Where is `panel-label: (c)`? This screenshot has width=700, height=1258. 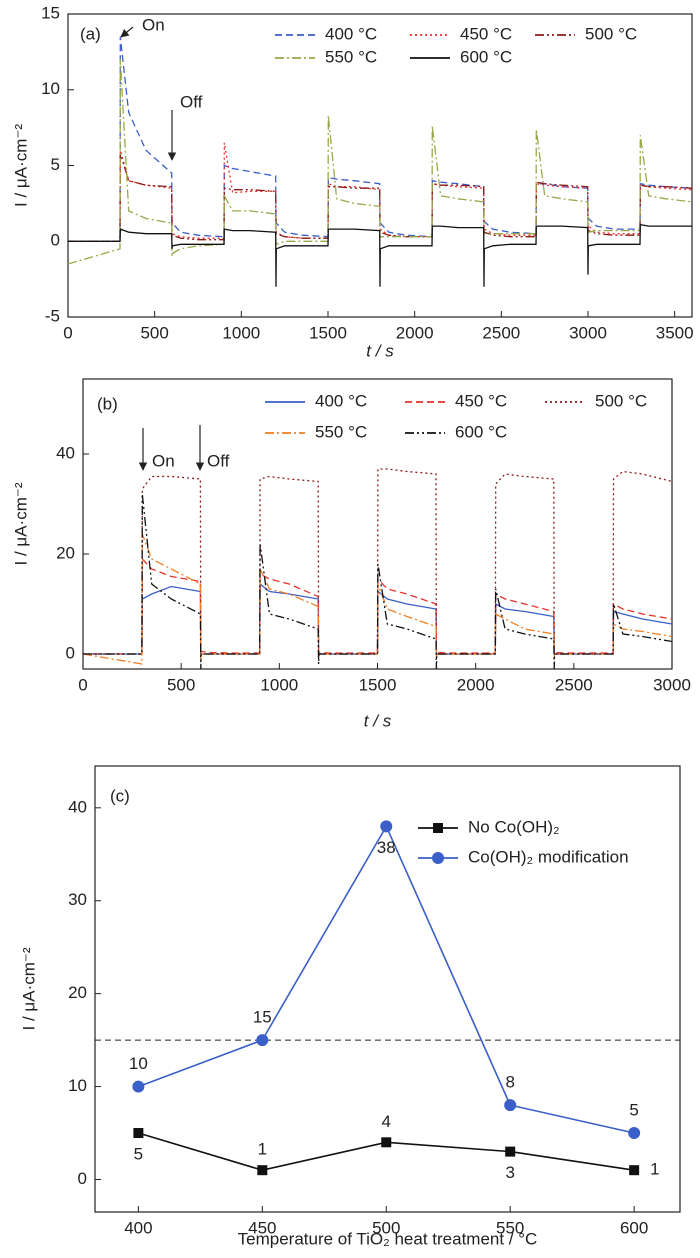
panel-label: (c) is located at coordinates (120, 795).